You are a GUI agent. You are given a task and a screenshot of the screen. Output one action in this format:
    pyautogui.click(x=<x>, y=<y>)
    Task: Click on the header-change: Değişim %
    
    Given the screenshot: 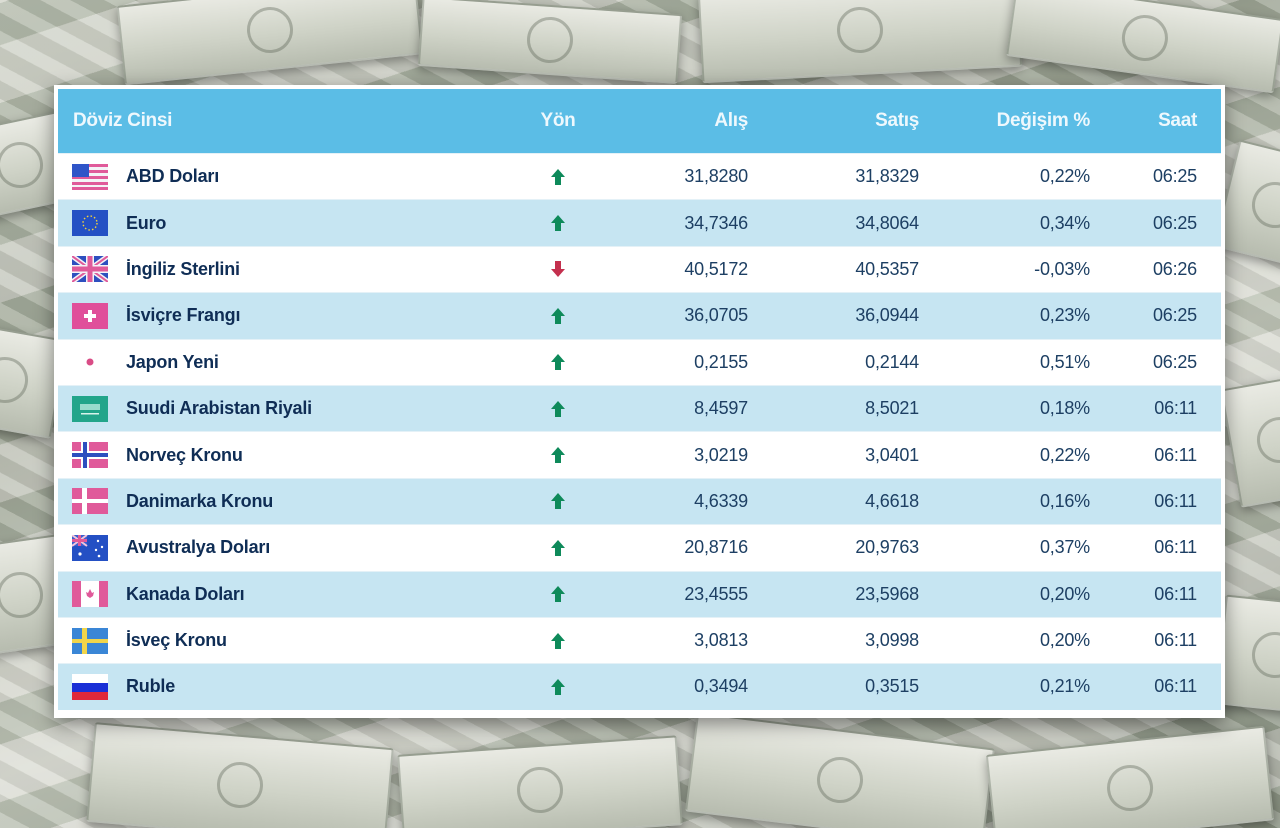 What is the action you would take?
    pyautogui.click(x=1043, y=120)
    